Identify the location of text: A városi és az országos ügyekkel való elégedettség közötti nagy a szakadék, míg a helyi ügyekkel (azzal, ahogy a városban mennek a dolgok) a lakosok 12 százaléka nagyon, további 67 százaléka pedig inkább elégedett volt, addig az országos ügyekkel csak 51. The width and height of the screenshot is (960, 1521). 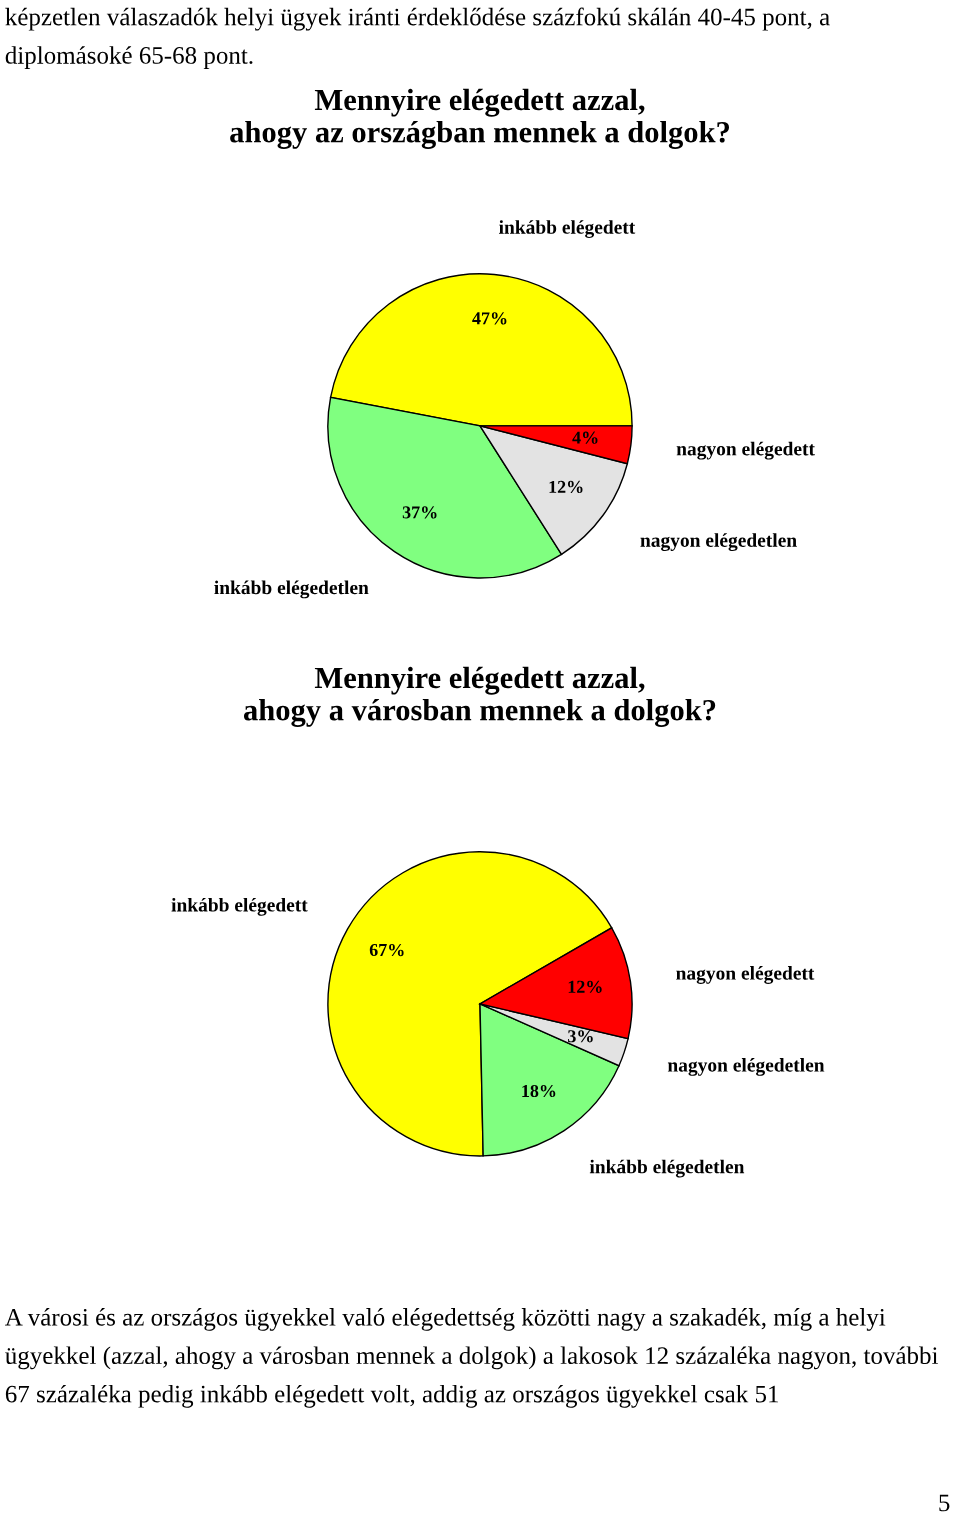
(472, 1358).